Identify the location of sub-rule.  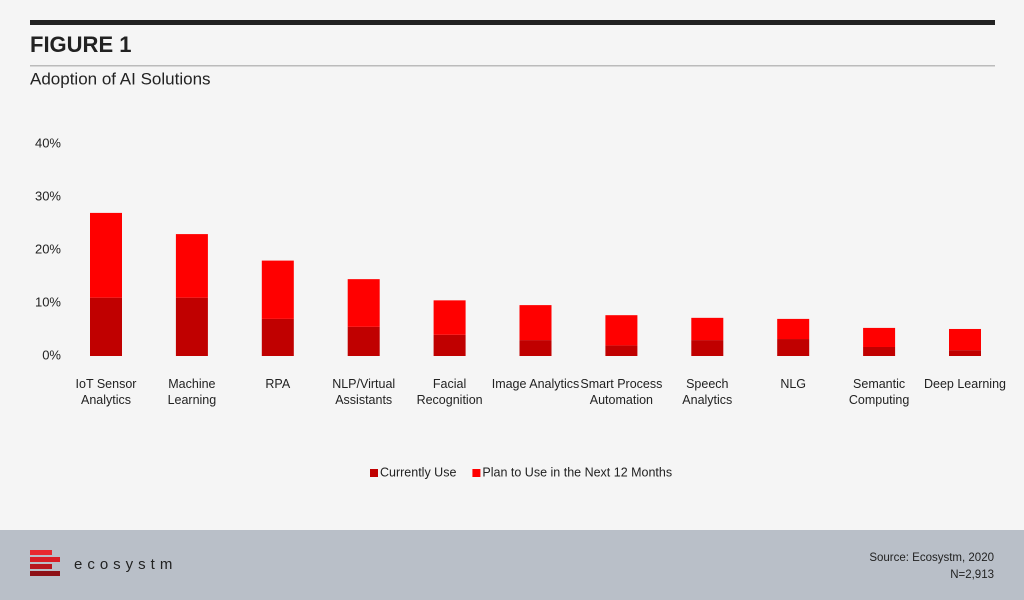
(512, 66).